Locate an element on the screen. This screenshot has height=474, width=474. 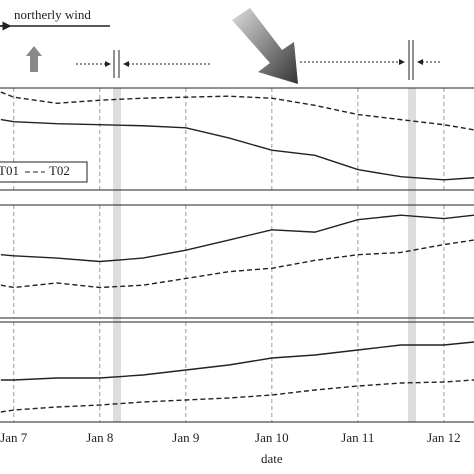
legend-label: T02 is located at coordinates (59, 170).